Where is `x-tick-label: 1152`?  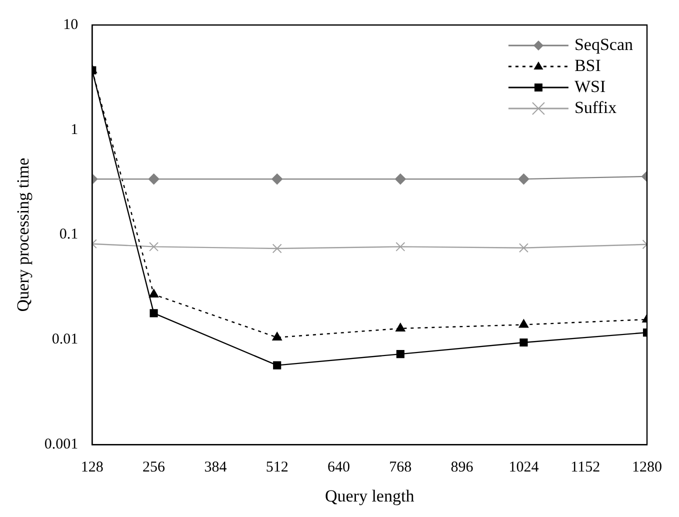 x-tick-label: 1152 is located at coordinates (585, 468).